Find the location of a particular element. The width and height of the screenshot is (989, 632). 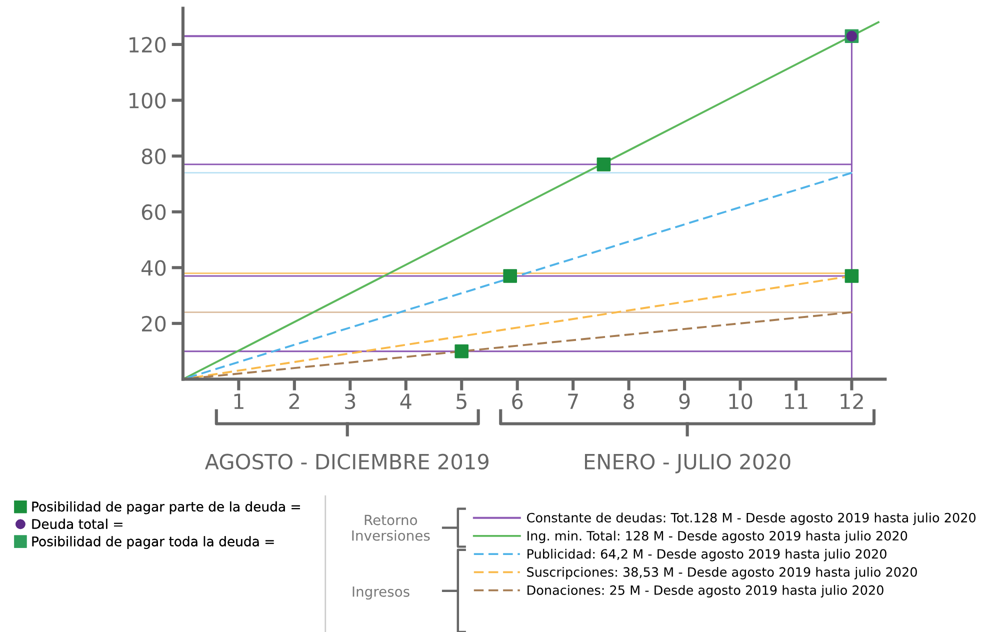

x-tick-label: 7 is located at coordinates (573, 401).